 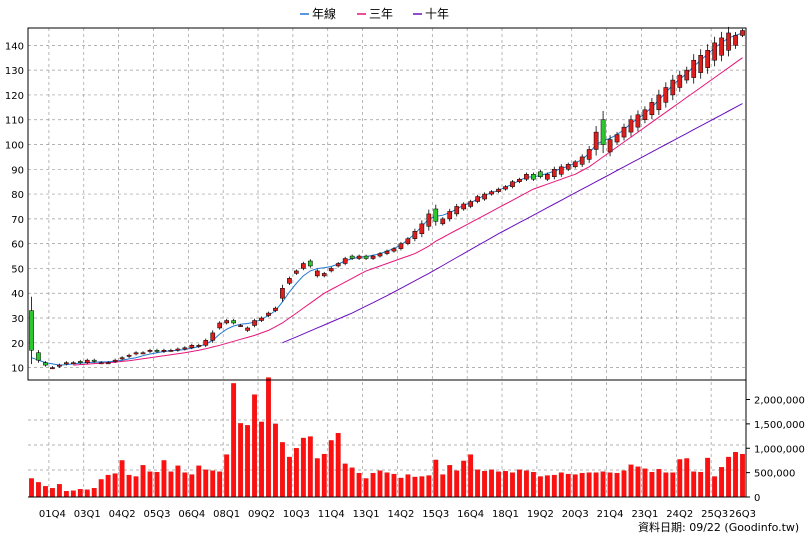 What do you see at coordinates (191, 514) in the screenshot?
I see `x-tick-label: 06Q4` at bounding box center [191, 514].